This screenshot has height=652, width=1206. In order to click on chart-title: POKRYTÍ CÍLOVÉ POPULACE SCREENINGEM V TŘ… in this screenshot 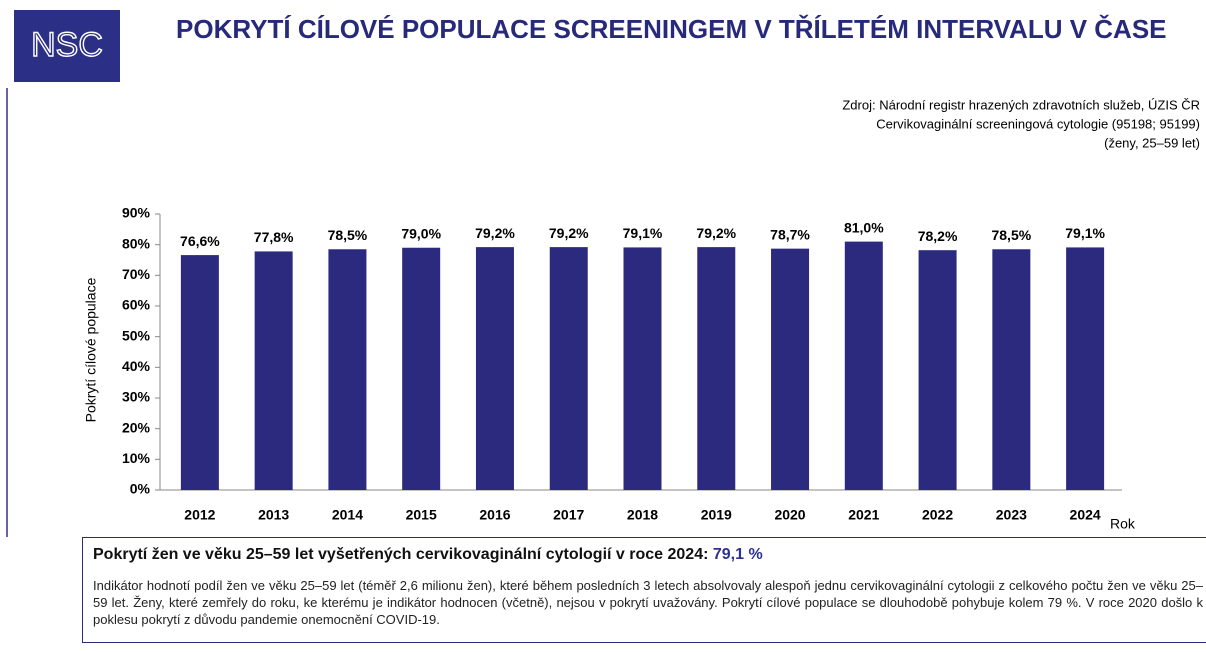, I will do `click(671, 29)`.